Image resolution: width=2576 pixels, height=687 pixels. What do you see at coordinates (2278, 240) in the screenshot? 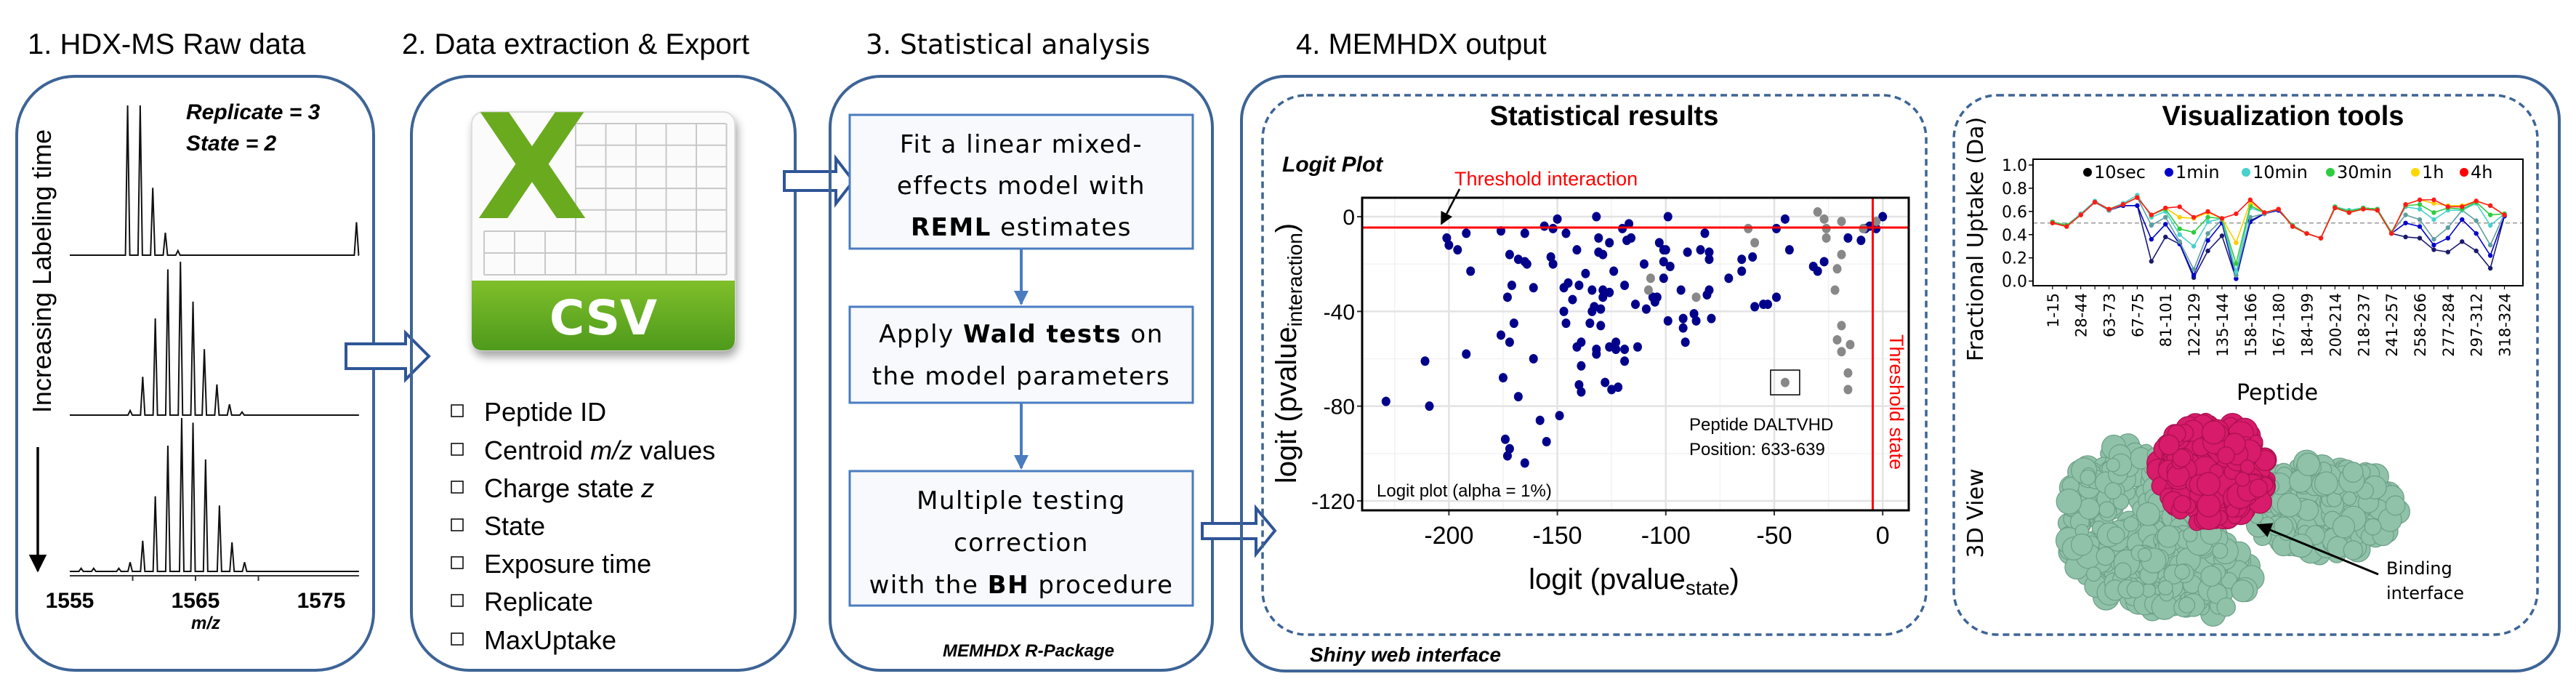
I see `series-line` at bounding box center [2278, 240].